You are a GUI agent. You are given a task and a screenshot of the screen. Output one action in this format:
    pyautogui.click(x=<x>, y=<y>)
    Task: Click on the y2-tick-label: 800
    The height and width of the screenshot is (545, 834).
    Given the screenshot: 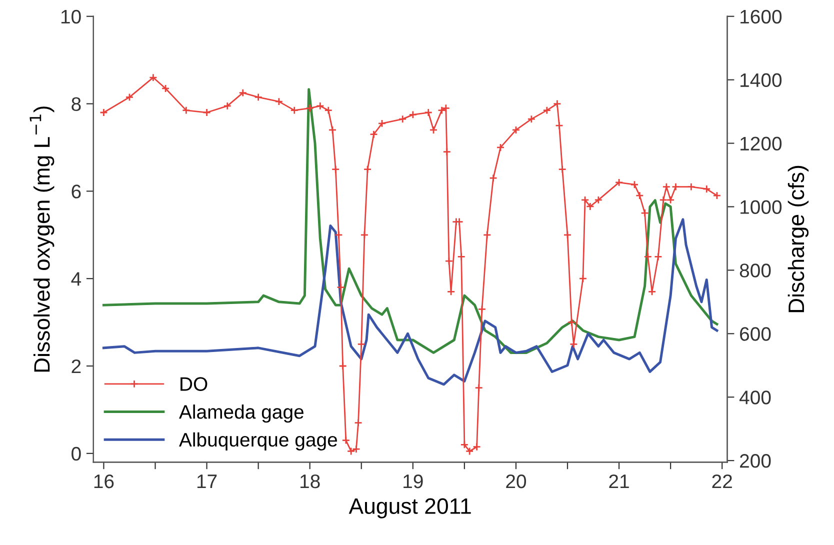 What is the action you would take?
    pyautogui.click(x=755, y=271)
    